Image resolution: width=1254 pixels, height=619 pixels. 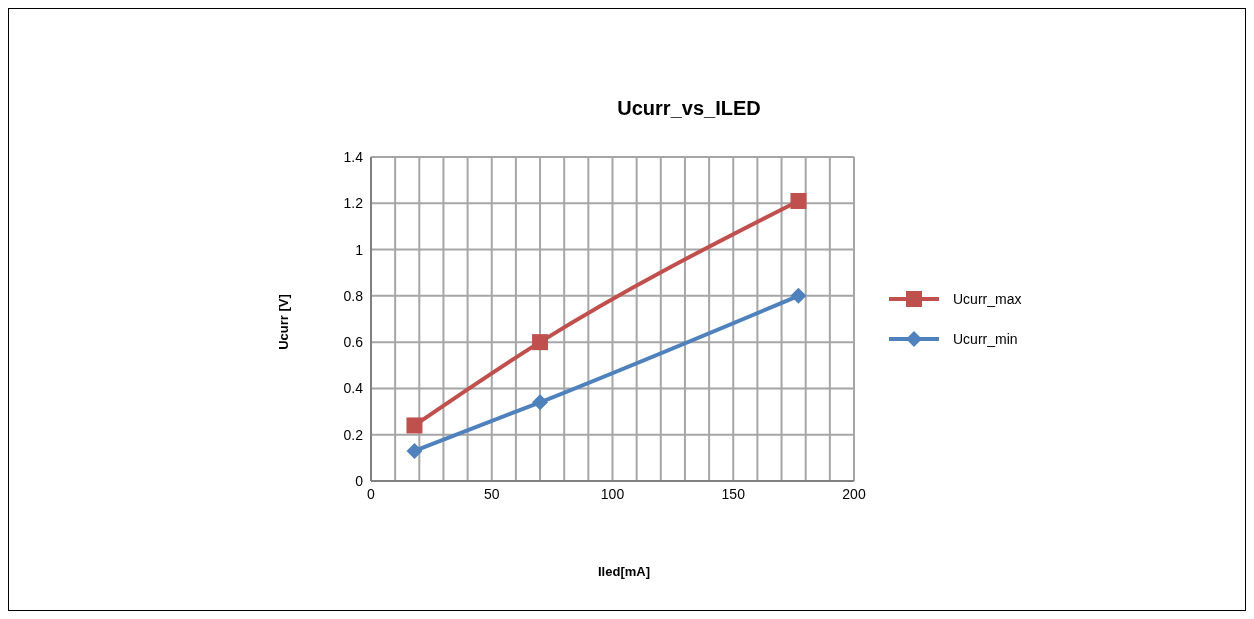 What do you see at coordinates (854, 493) in the screenshot?
I see `x-tick-label: 200` at bounding box center [854, 493].